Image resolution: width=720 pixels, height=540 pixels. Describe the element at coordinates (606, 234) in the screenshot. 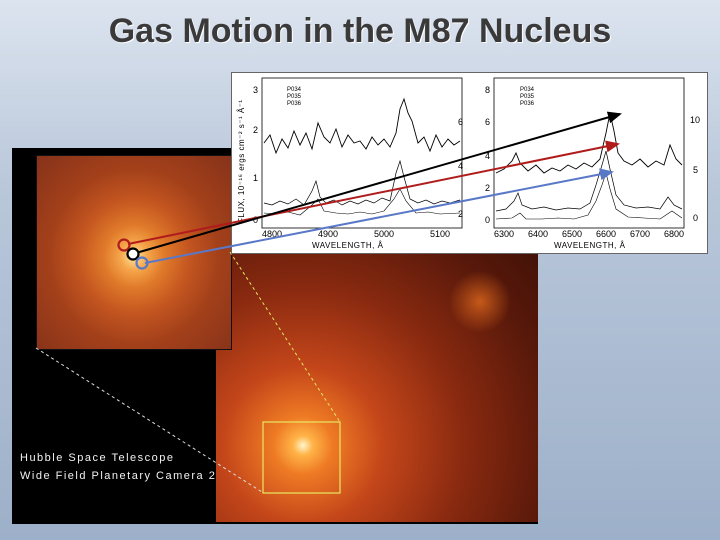

I see `right-x-tick: 6600` at that location.